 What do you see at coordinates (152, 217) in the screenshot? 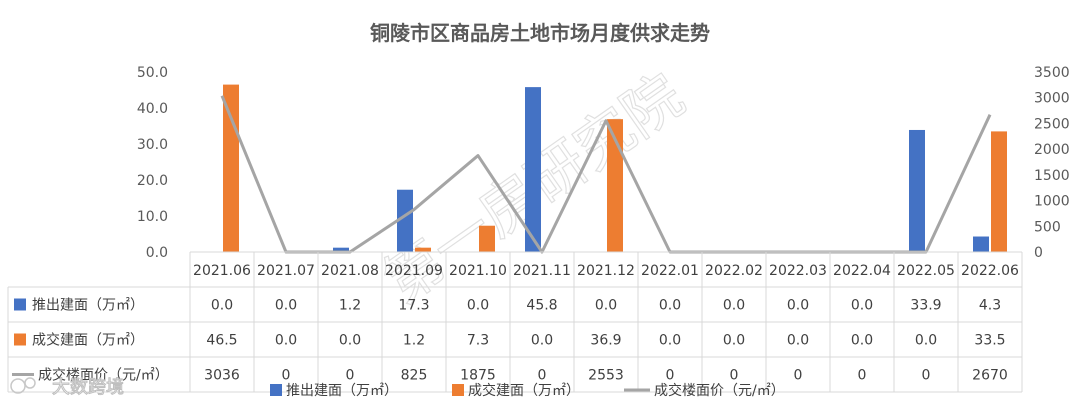
I see `y-left-tick-label: 10.0` at bounding box center [152, 217].